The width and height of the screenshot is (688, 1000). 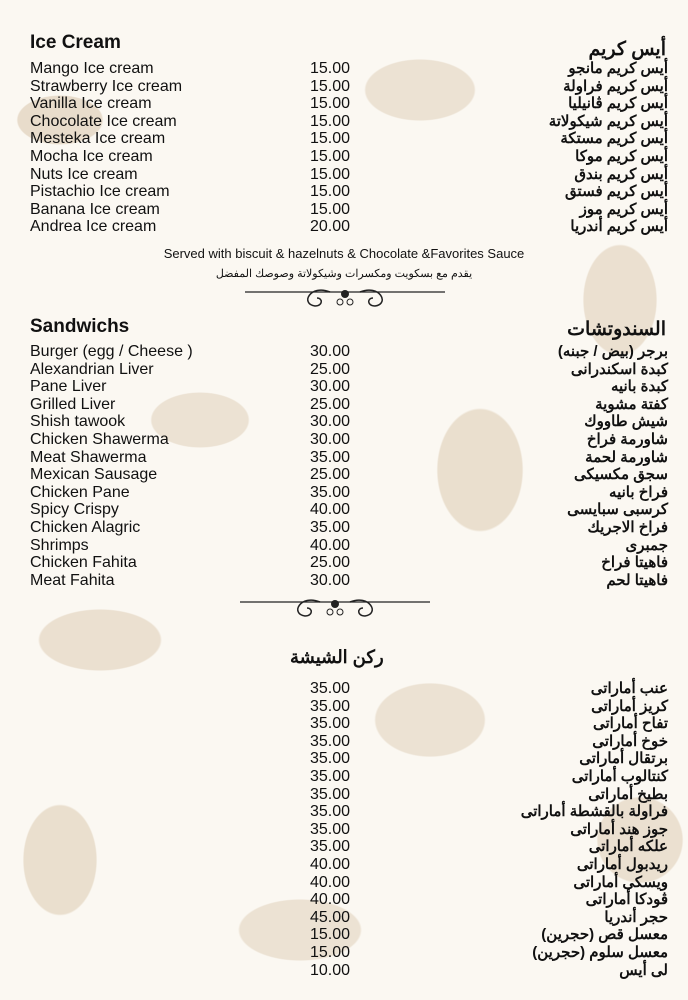 What do you see at coordinates (345, 298) in the screenshot?
I see `ornament-divider-icon` at bounding box center [345, 298].